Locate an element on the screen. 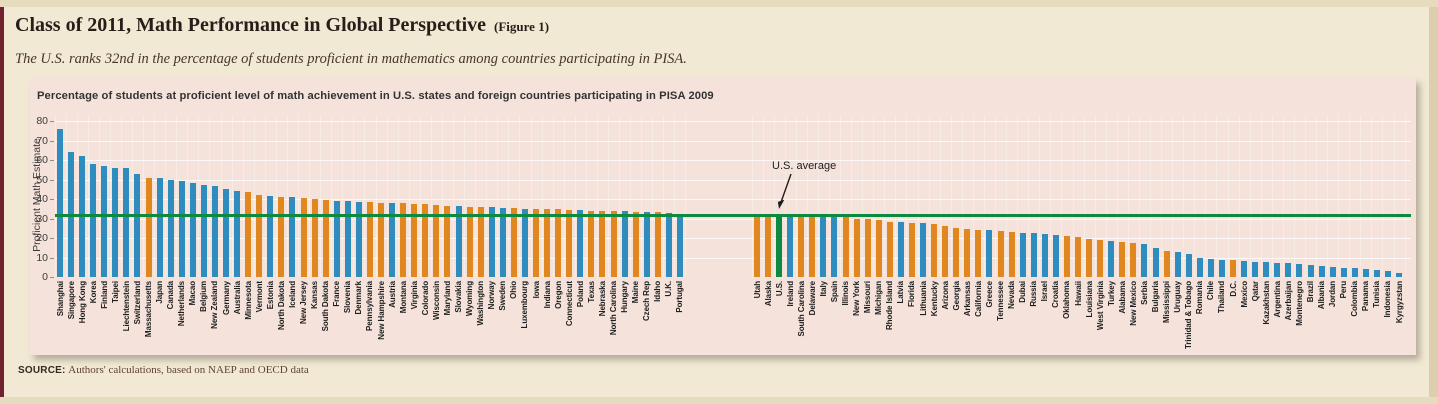 The height and width of the screenshot is (404, 1438). axis-label-connecticut: Connecticut is located at coordinates (569, 304).